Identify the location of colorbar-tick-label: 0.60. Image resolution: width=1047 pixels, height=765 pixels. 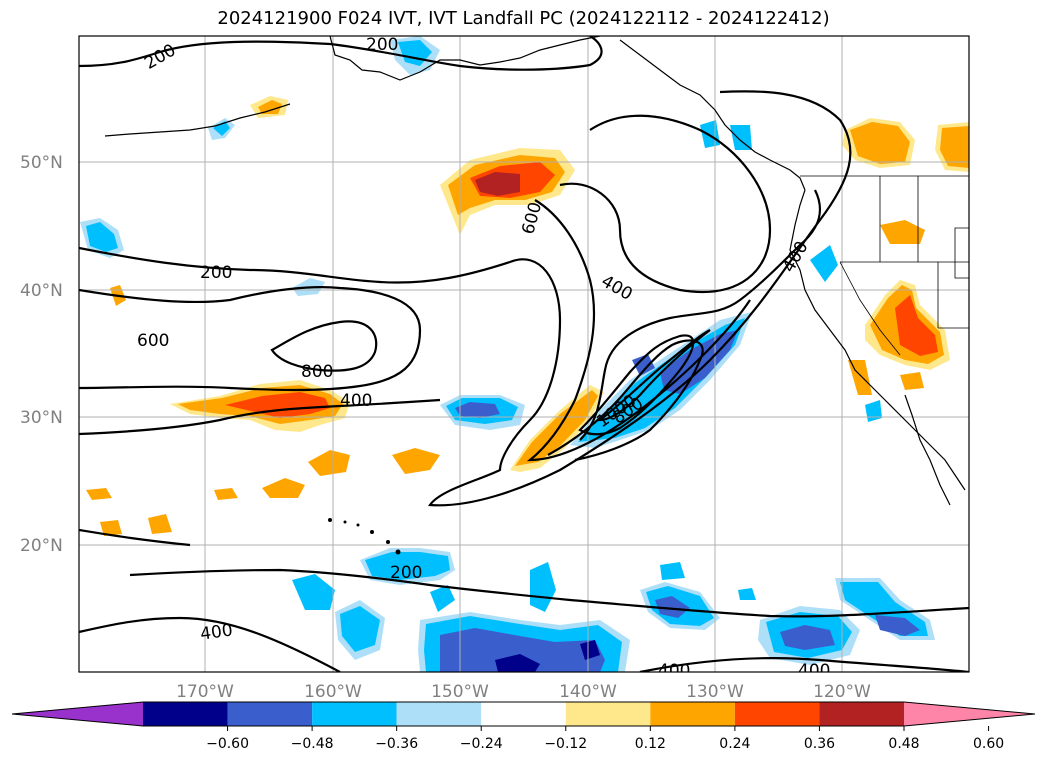
(988, 744).